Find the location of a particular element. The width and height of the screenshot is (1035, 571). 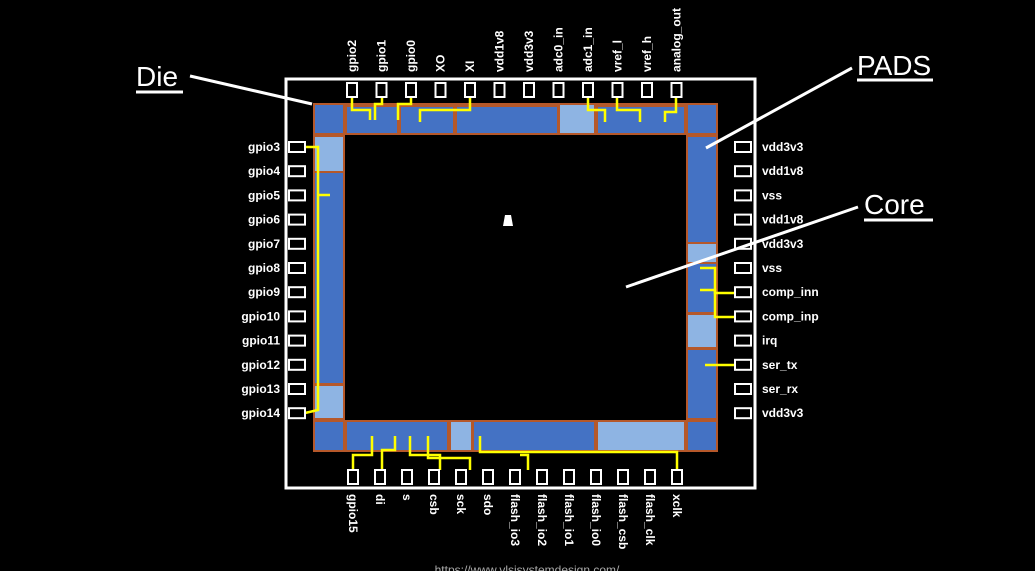

pin-label: gpio13 is located at coordinates (260, 389).